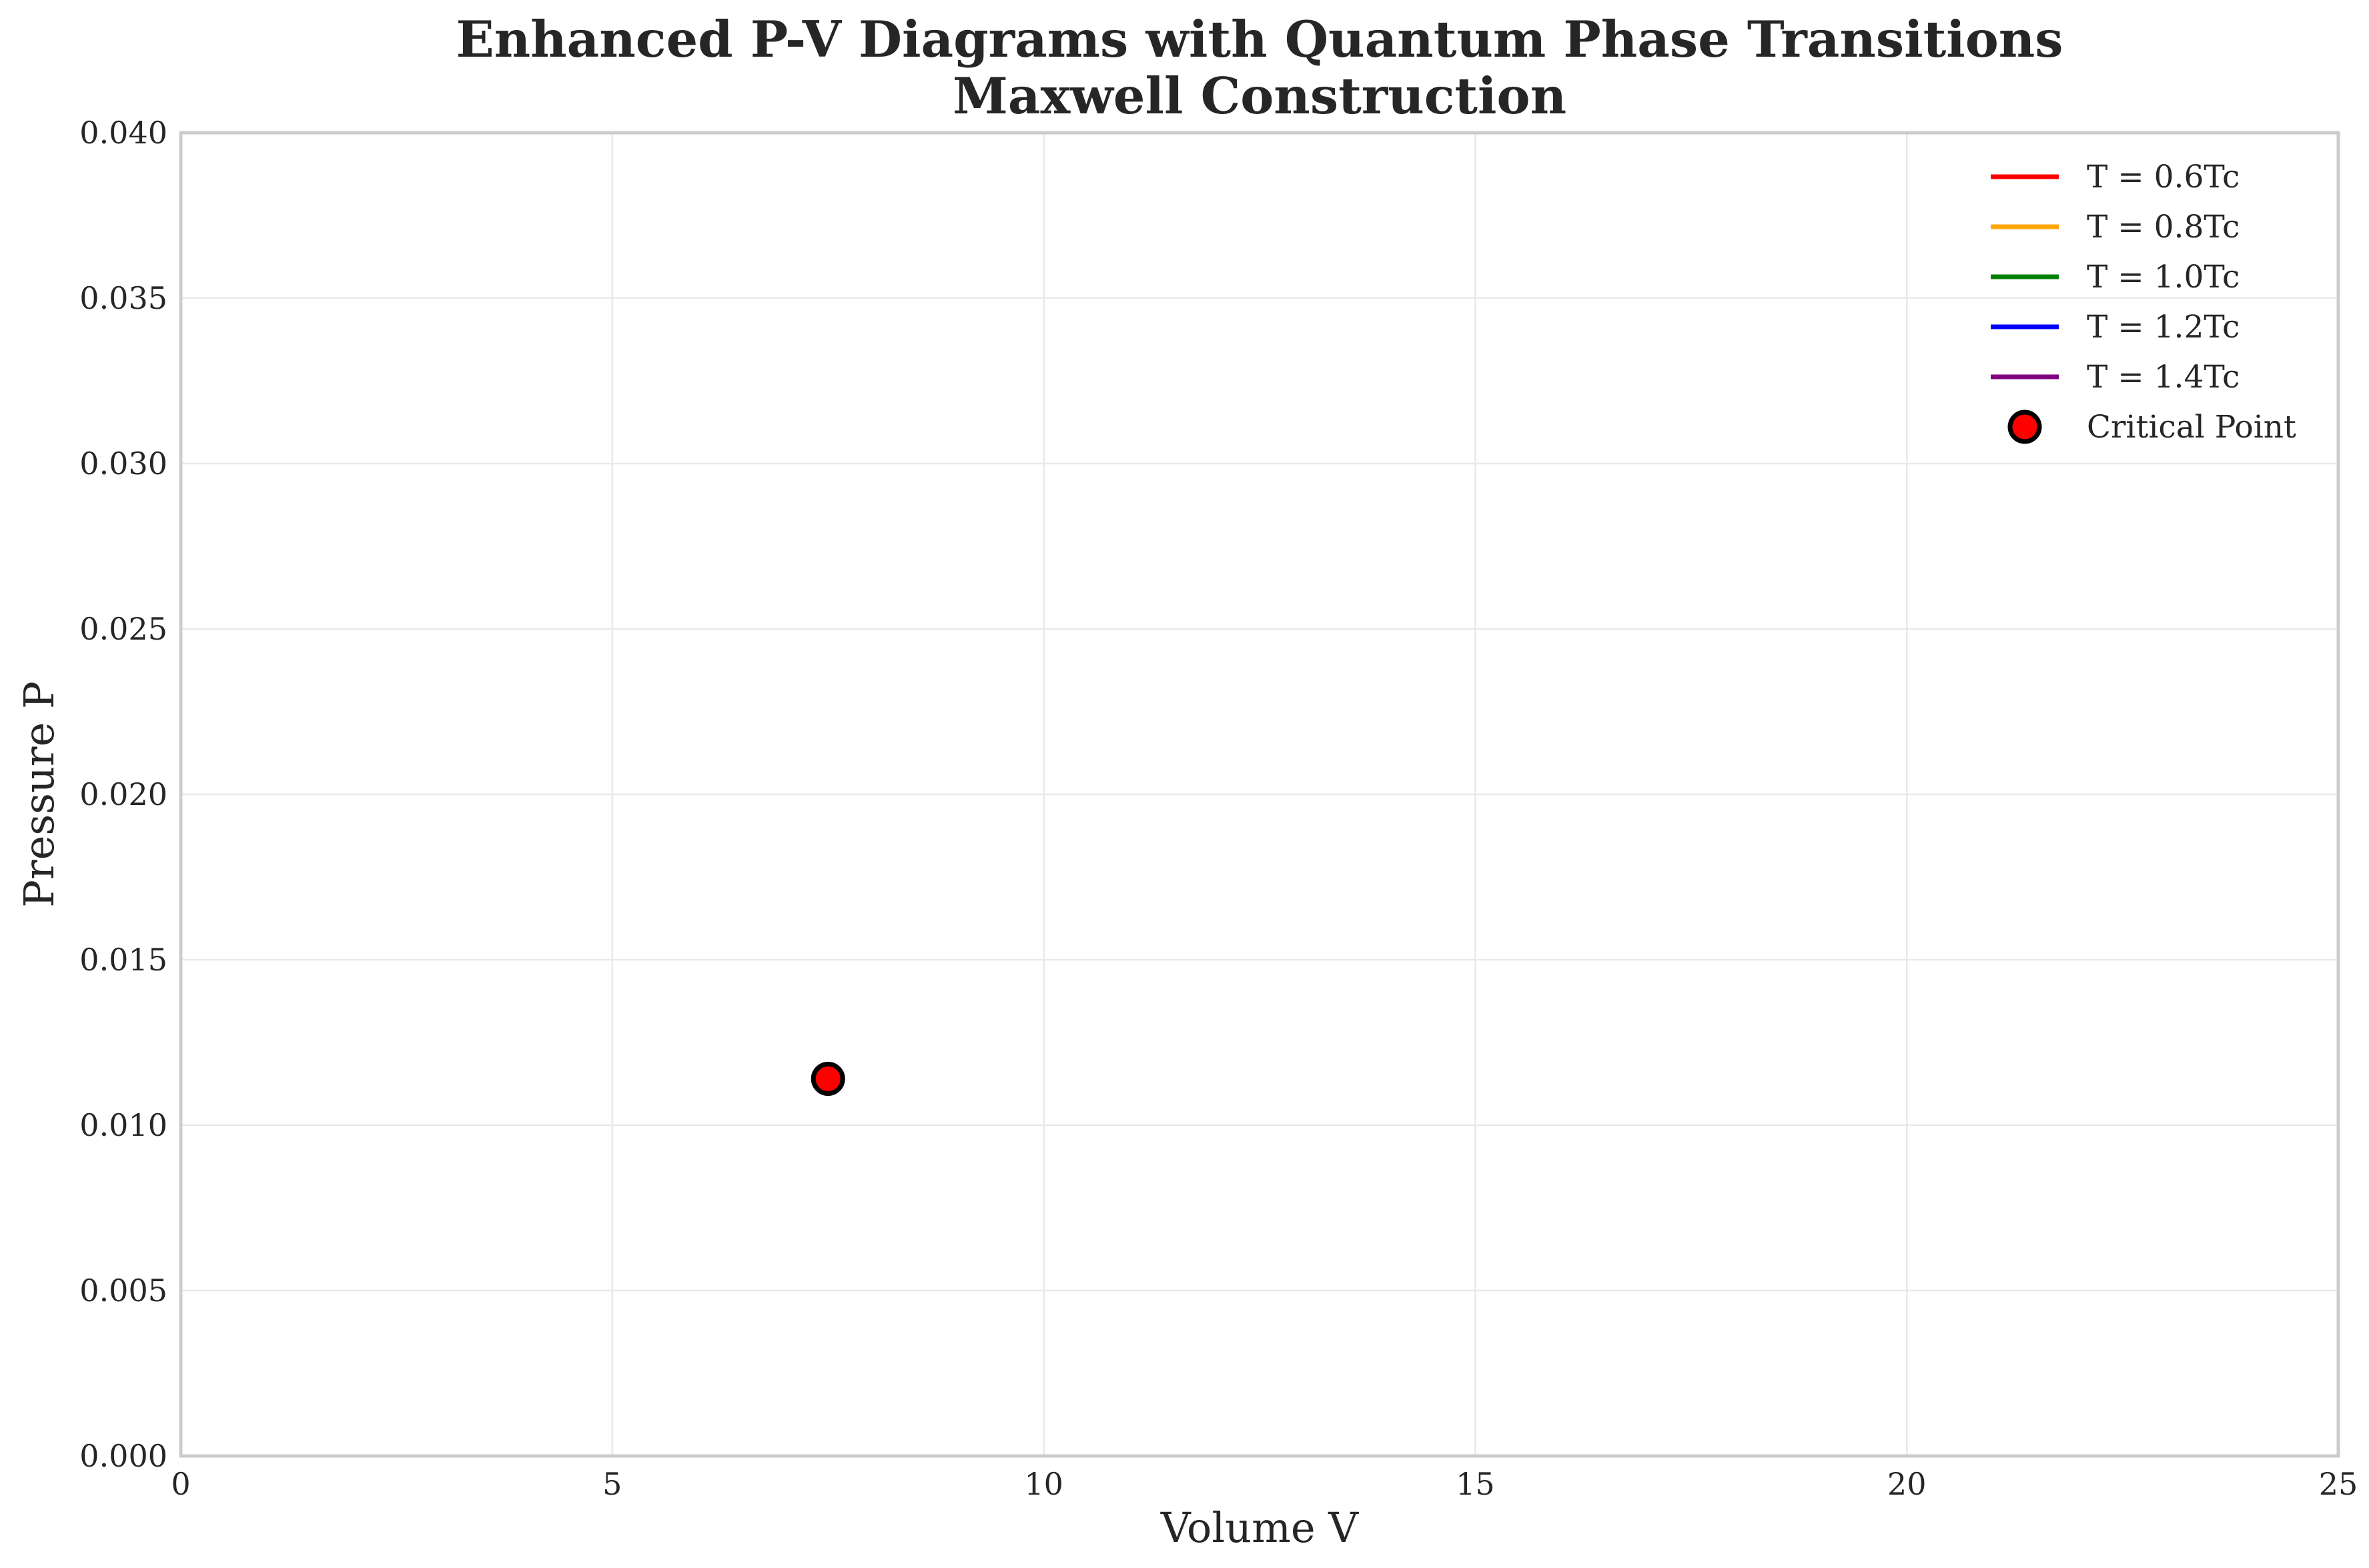 The height and width of the screenshot is (1568, 2369). Describe the element at coordinates (123, 298) in the screenshot. I see `y-tick-label: 0.035` at that location.